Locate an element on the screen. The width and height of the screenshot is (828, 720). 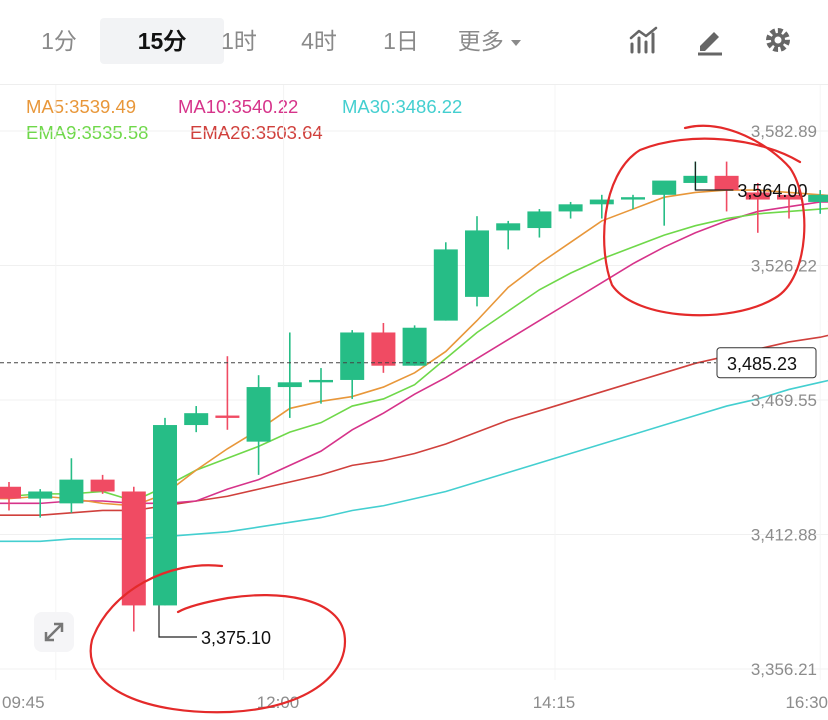
indicator-icon is located at coordinates (644, 40).